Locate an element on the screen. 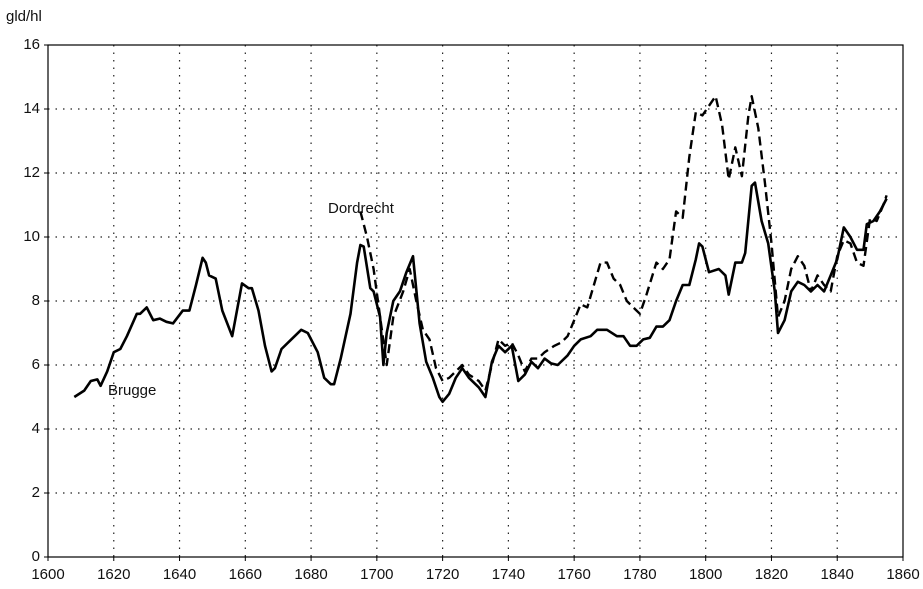 This screenshot has height=589, width=923. annotation: Dordrecht is located at coordinates (361, 208).